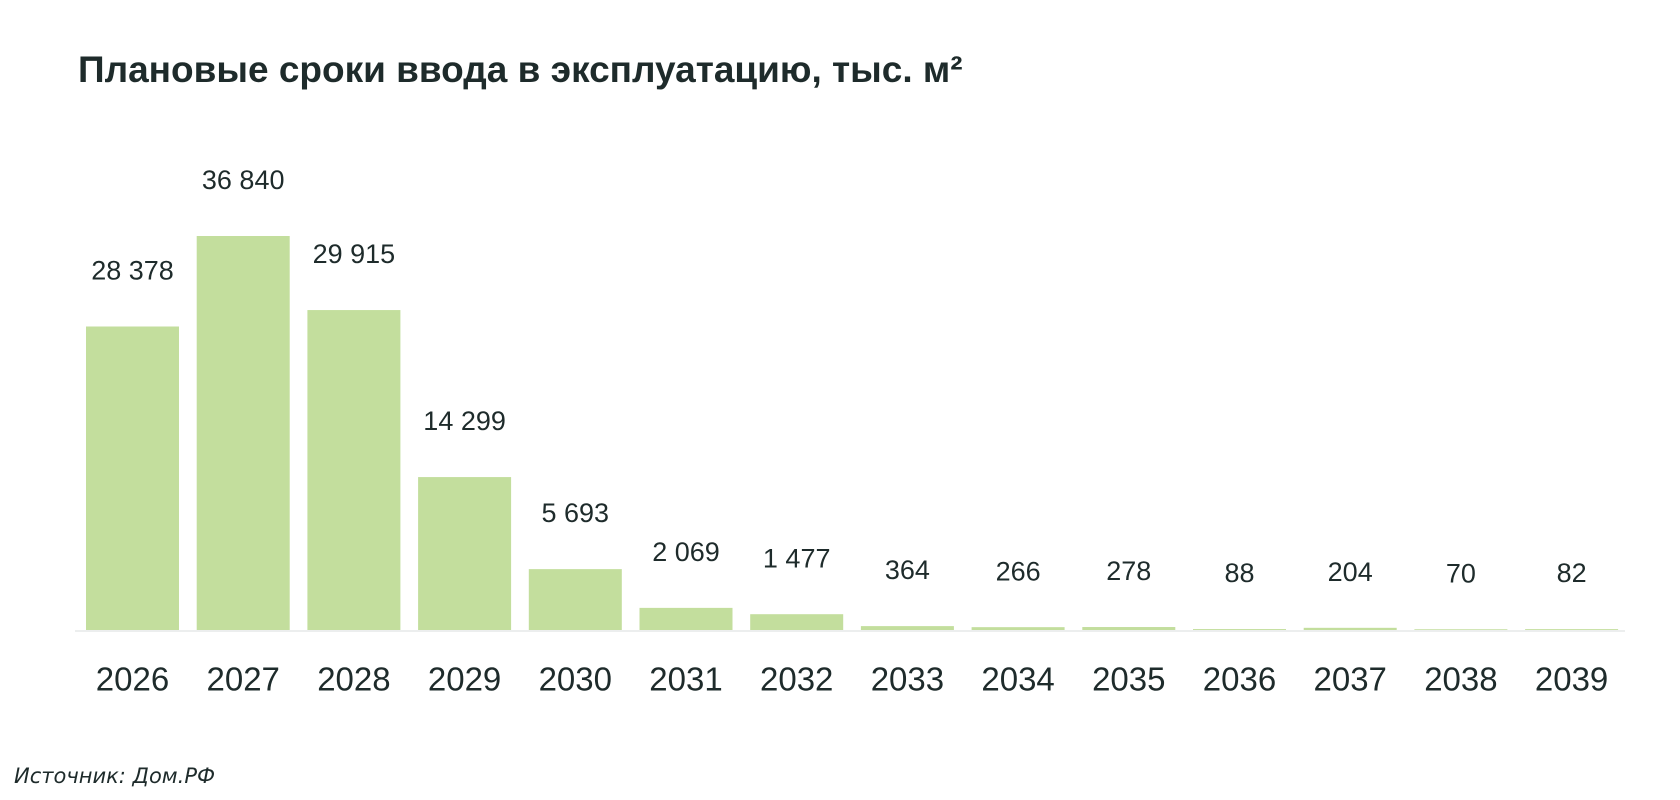  Describe the element at coordinates (1461, 573) in the screenshot. I see `value-label: 70` at that location.